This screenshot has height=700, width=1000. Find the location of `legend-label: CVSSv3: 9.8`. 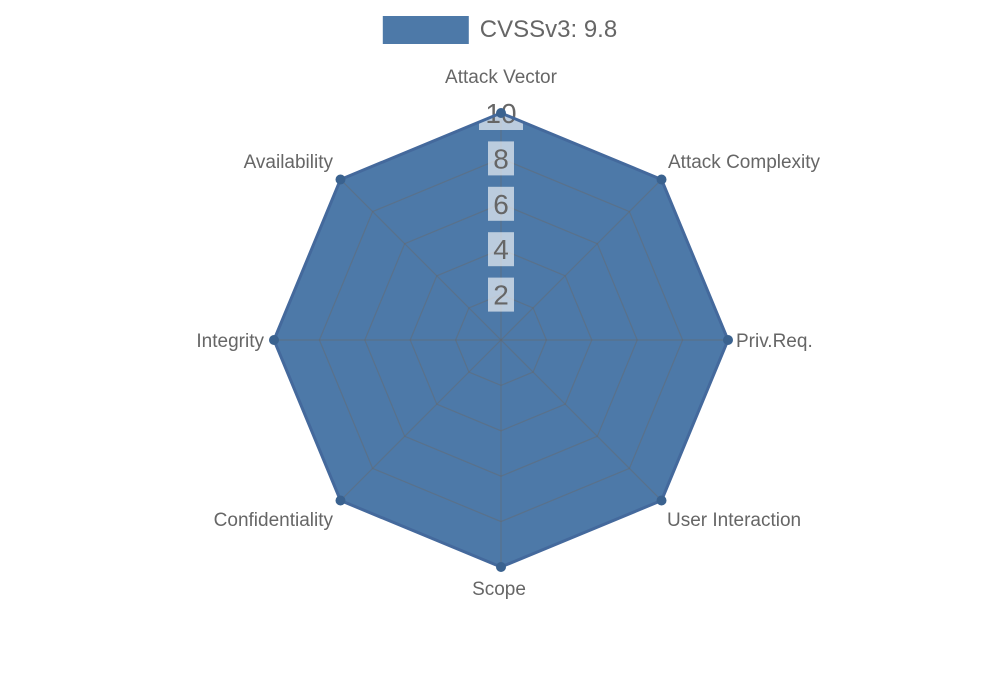

legend-label: CVSSv3: 9.8 is located at coordinates (548, 29).